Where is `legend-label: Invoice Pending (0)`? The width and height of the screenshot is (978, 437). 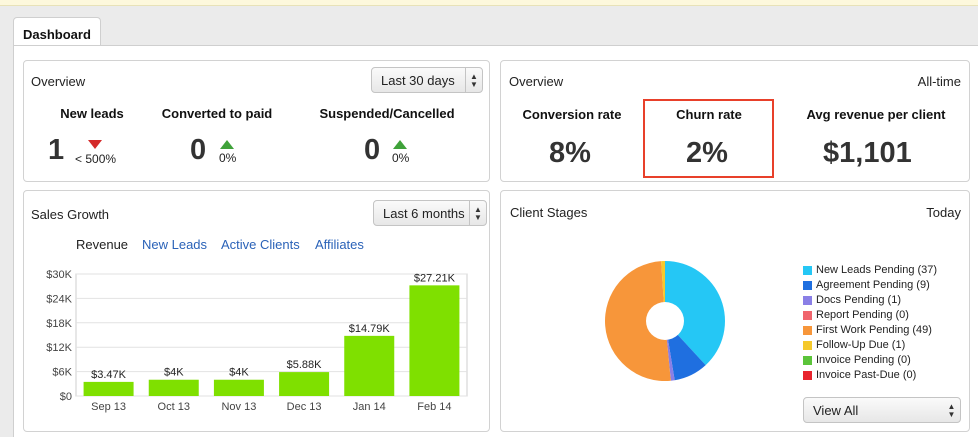 legend-label: Invoice Pending (0) is located at coordinates (863, 360).